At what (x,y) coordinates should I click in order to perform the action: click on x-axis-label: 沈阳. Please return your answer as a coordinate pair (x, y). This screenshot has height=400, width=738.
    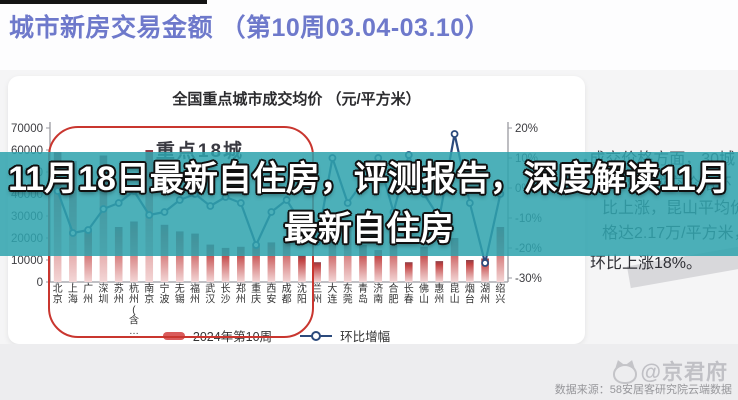
    Looking at the image, I should click on (302, 294).